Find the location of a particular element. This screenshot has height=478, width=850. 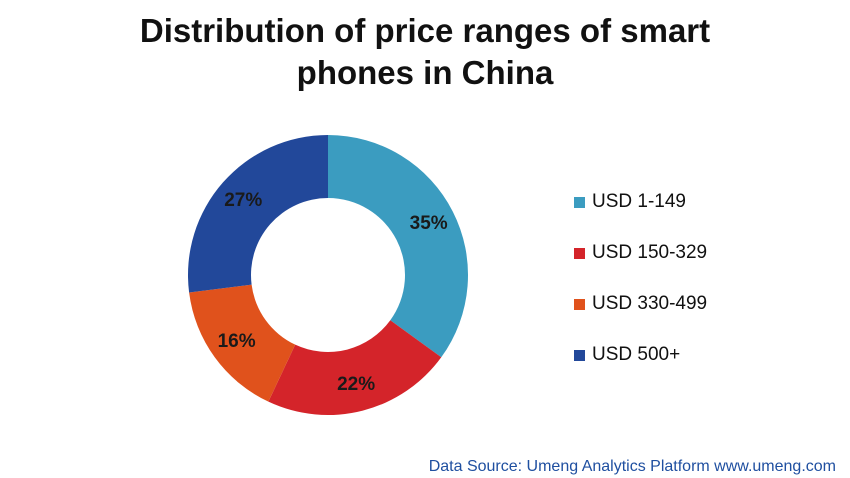

slice-value-label: 22% is located at coordinates (356, 384).